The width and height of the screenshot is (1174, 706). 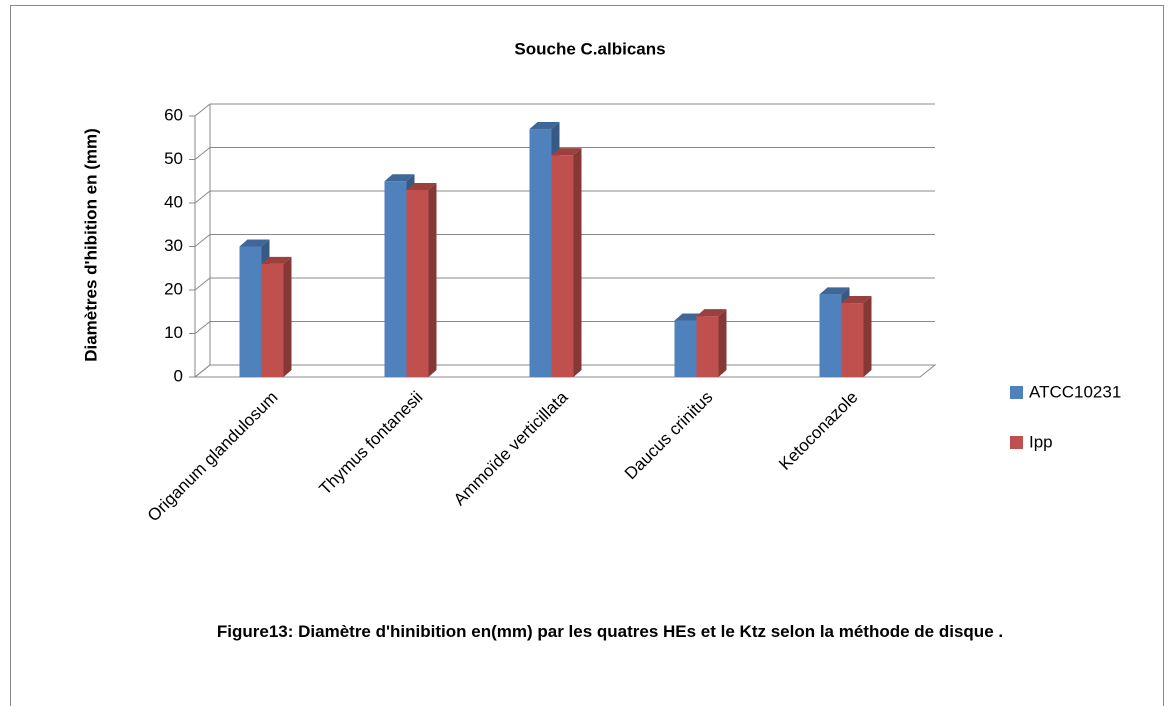 I want to click on chart-title: Souche C.albicans, so click(x=589, y=48).